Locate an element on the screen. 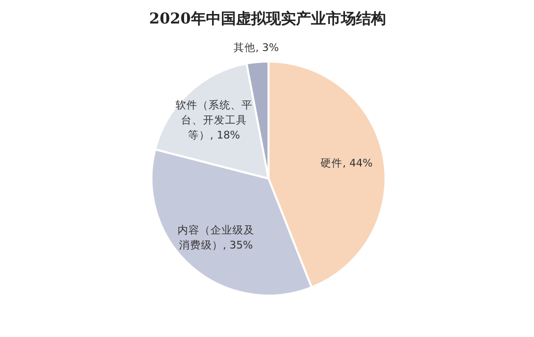 This screenshot has height=337, width=534. slice-label: 其他, 3% is located at coordinates (256, 47).